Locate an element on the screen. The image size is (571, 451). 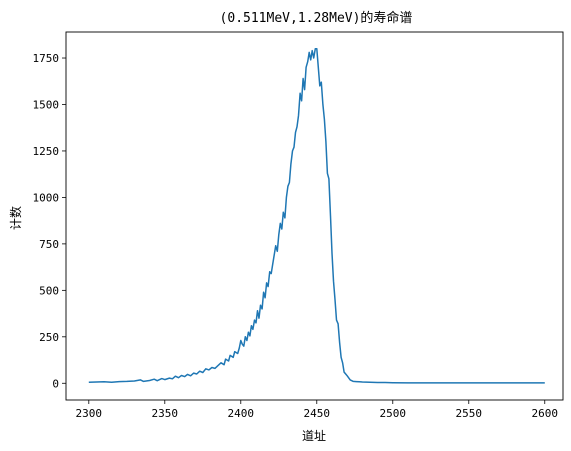
y-axis: 0 250 500 750 1000 1250 1500 1750 is located at coordinates (49, 221).